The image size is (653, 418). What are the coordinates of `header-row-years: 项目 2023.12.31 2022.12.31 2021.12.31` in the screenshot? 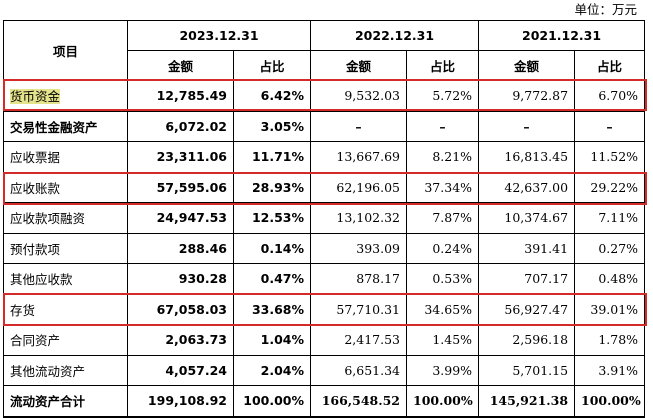 It's located at (324, 50).